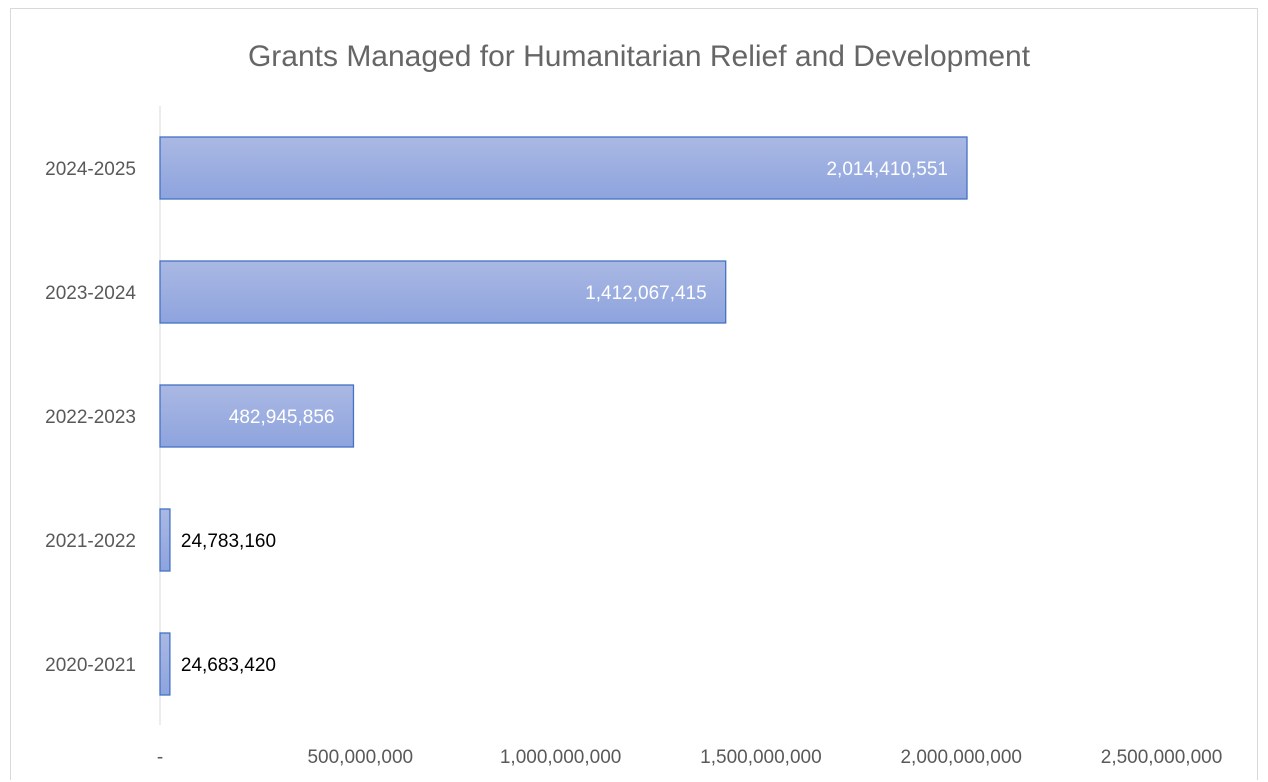  I want to click on x-tick-label-3: 1,500,000,000, so click(761, 757).